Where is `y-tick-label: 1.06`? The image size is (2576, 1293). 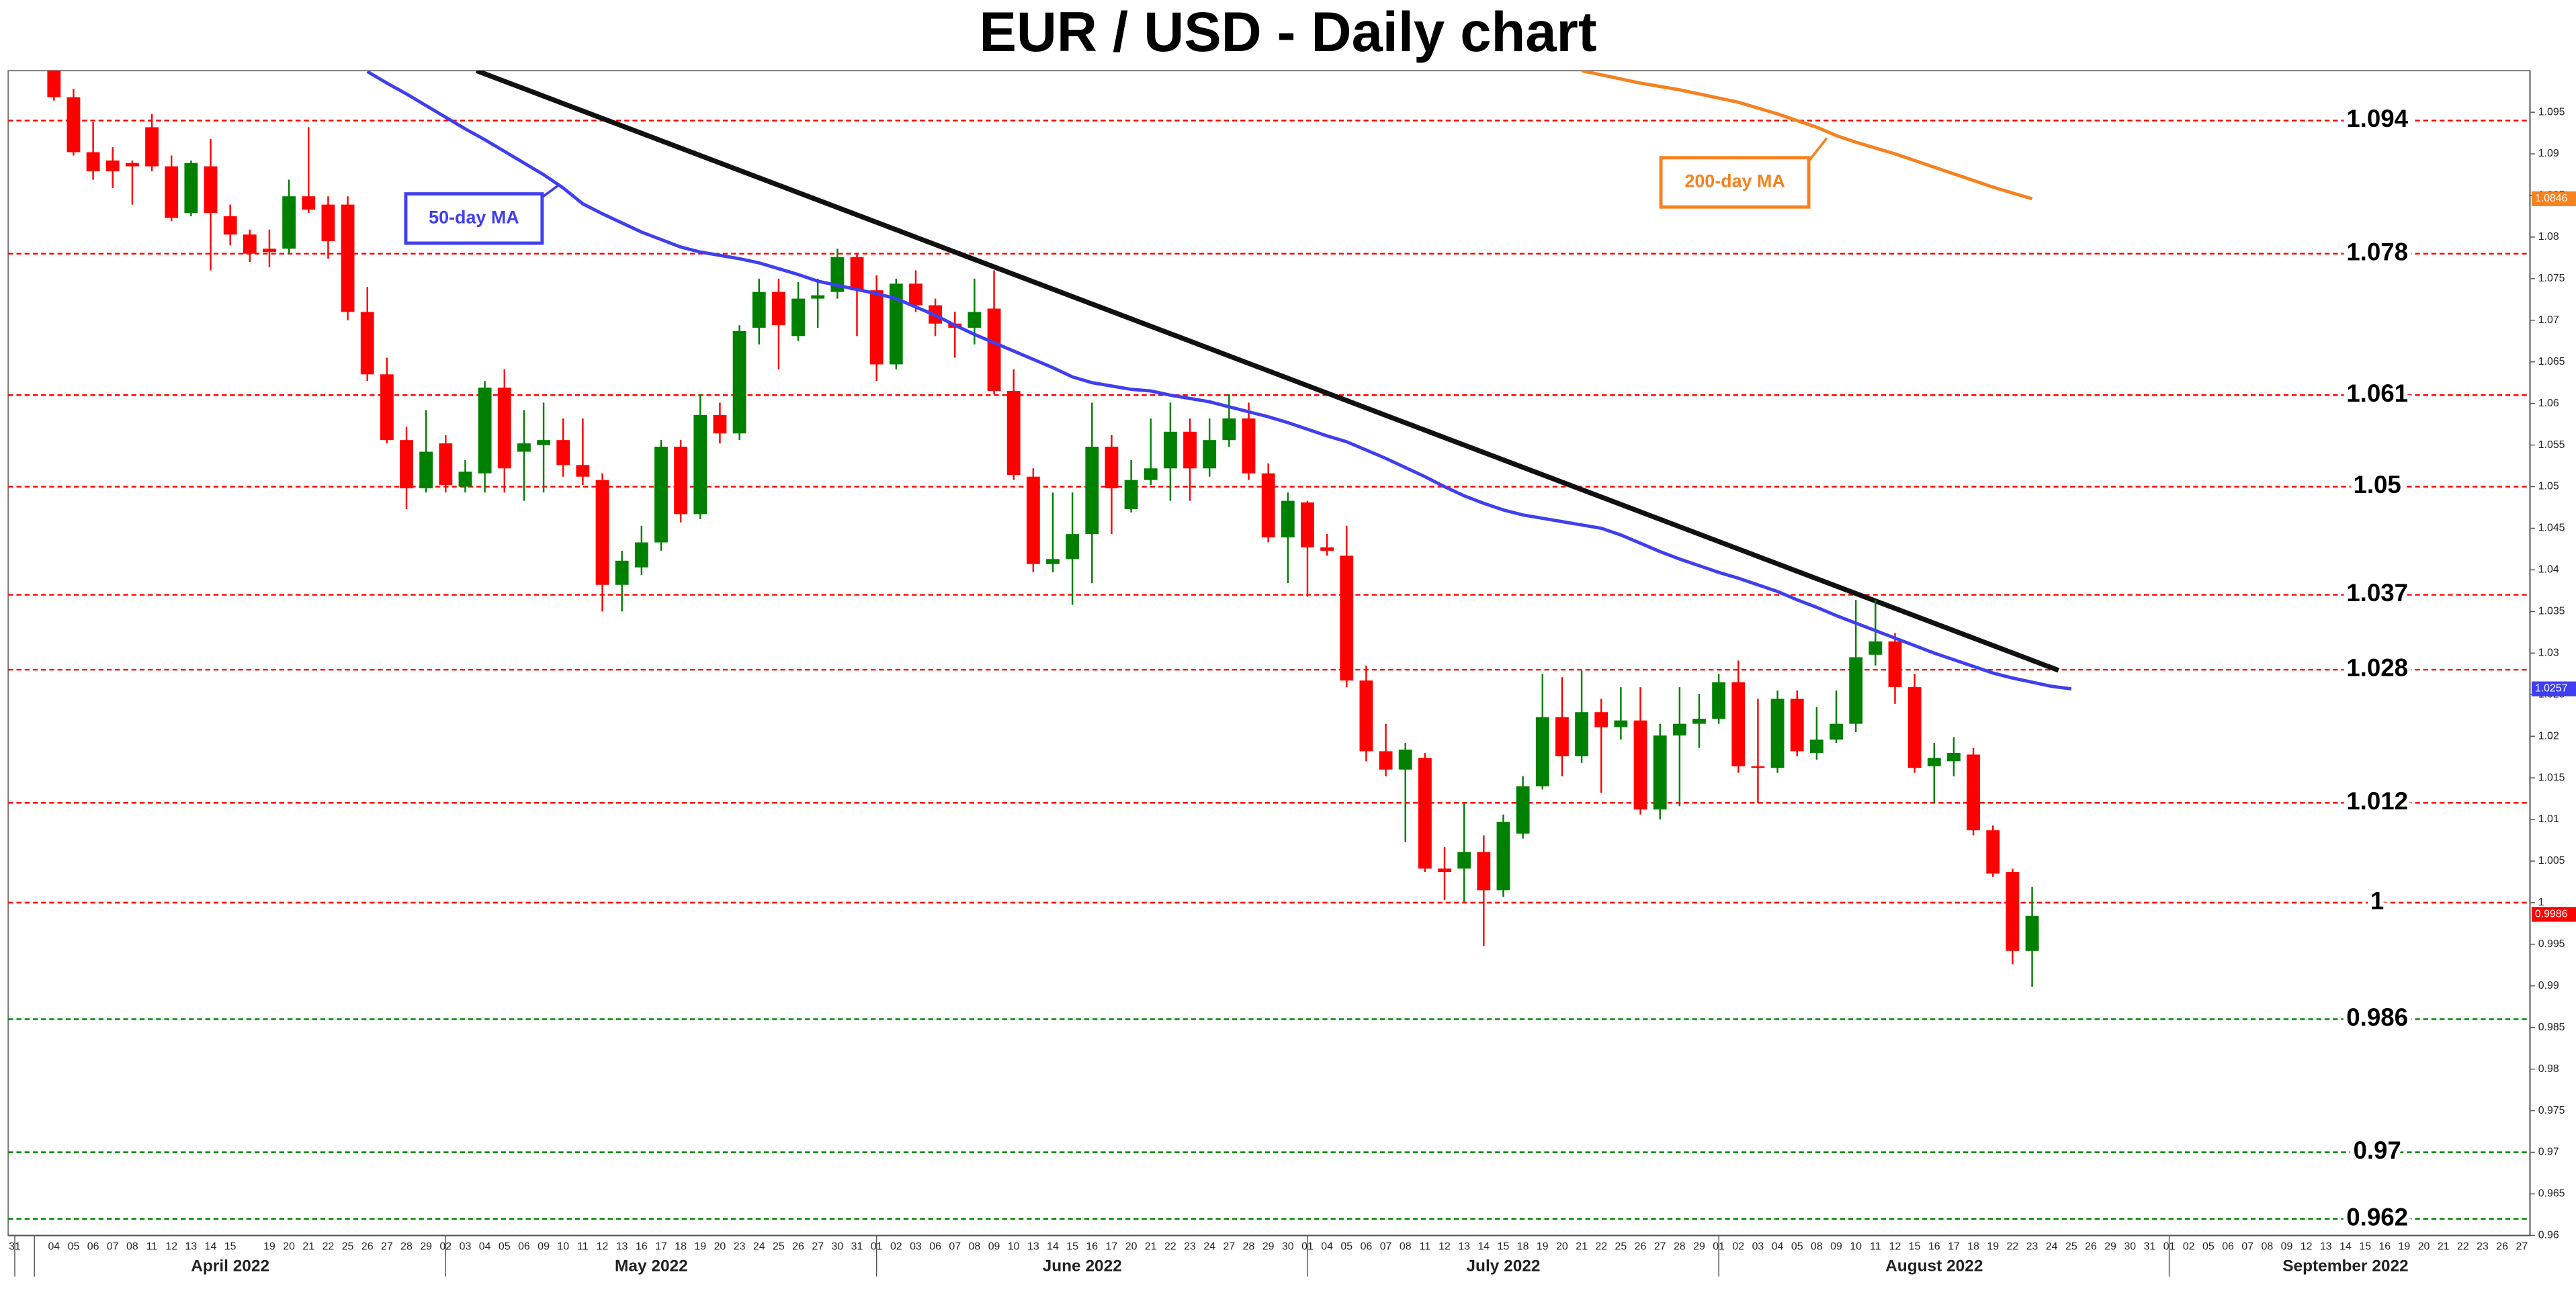 y-tick-label: 1.06 is located at coordinates (2548, 403).